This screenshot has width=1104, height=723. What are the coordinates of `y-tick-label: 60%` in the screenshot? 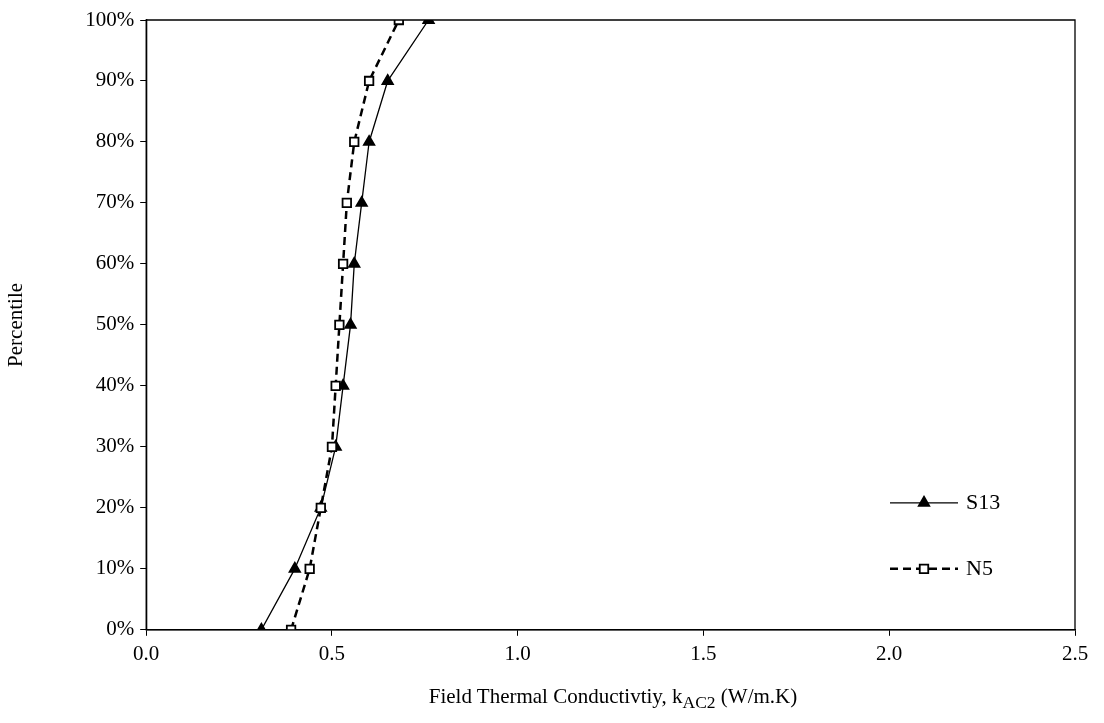 It's located at (115, 262).